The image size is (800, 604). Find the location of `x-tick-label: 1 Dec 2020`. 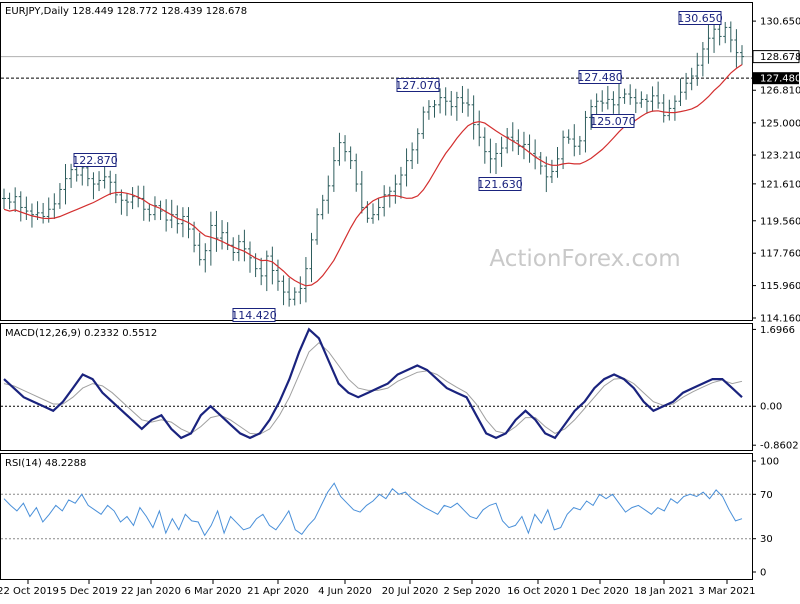

x-tick-label: 1 Dec 2020 is located at coordinates (600, 591).